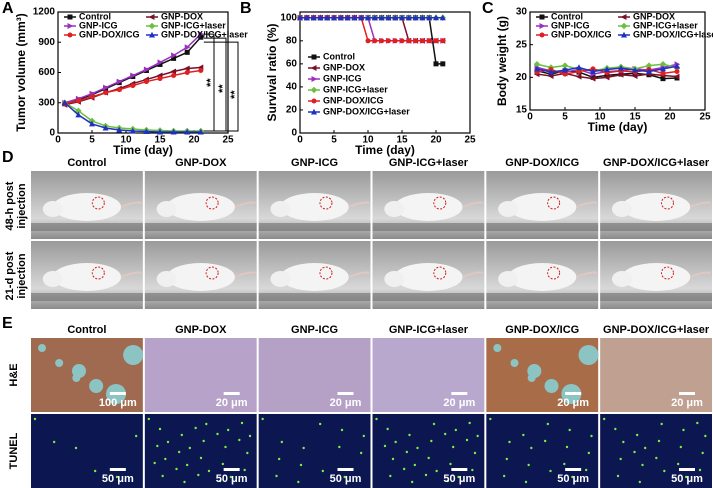 This screenshot has height=488, width=713. What do you see at coordinates (567, 16) in the screenshot?
I see `legend-label: Control` at bounding box center [567, 16].